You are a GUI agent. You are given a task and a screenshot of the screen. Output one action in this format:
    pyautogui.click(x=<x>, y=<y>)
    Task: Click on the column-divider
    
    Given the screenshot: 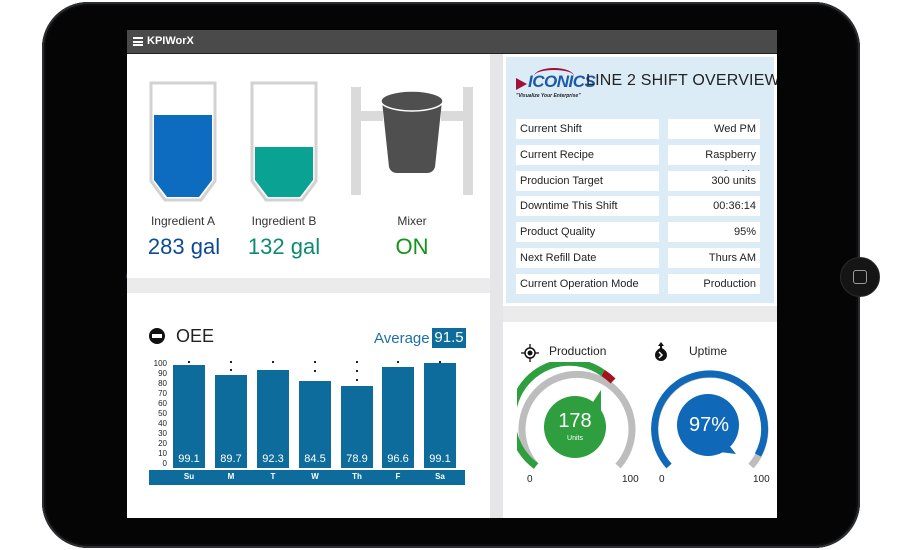 What is the action you would take?
    pyautogui.click(x=496, y=286)
    